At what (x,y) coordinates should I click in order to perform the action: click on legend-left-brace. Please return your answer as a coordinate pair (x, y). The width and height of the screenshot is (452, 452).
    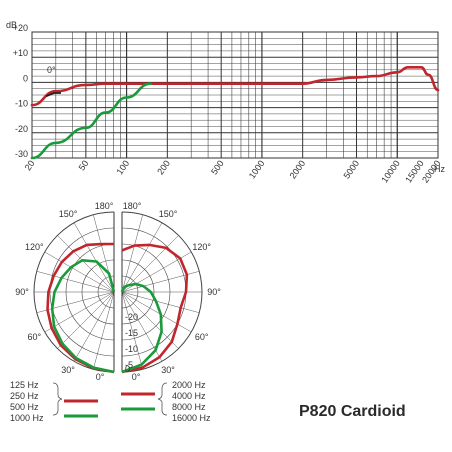
    Looking at the image, I should click on (57, 399).